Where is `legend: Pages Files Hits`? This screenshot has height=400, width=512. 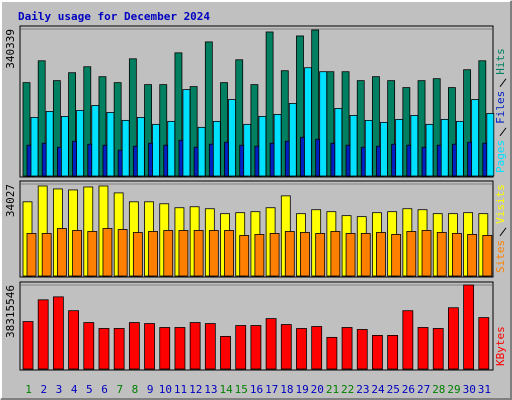
legend: Pages Files Hits is located at coordinates (500, 110).